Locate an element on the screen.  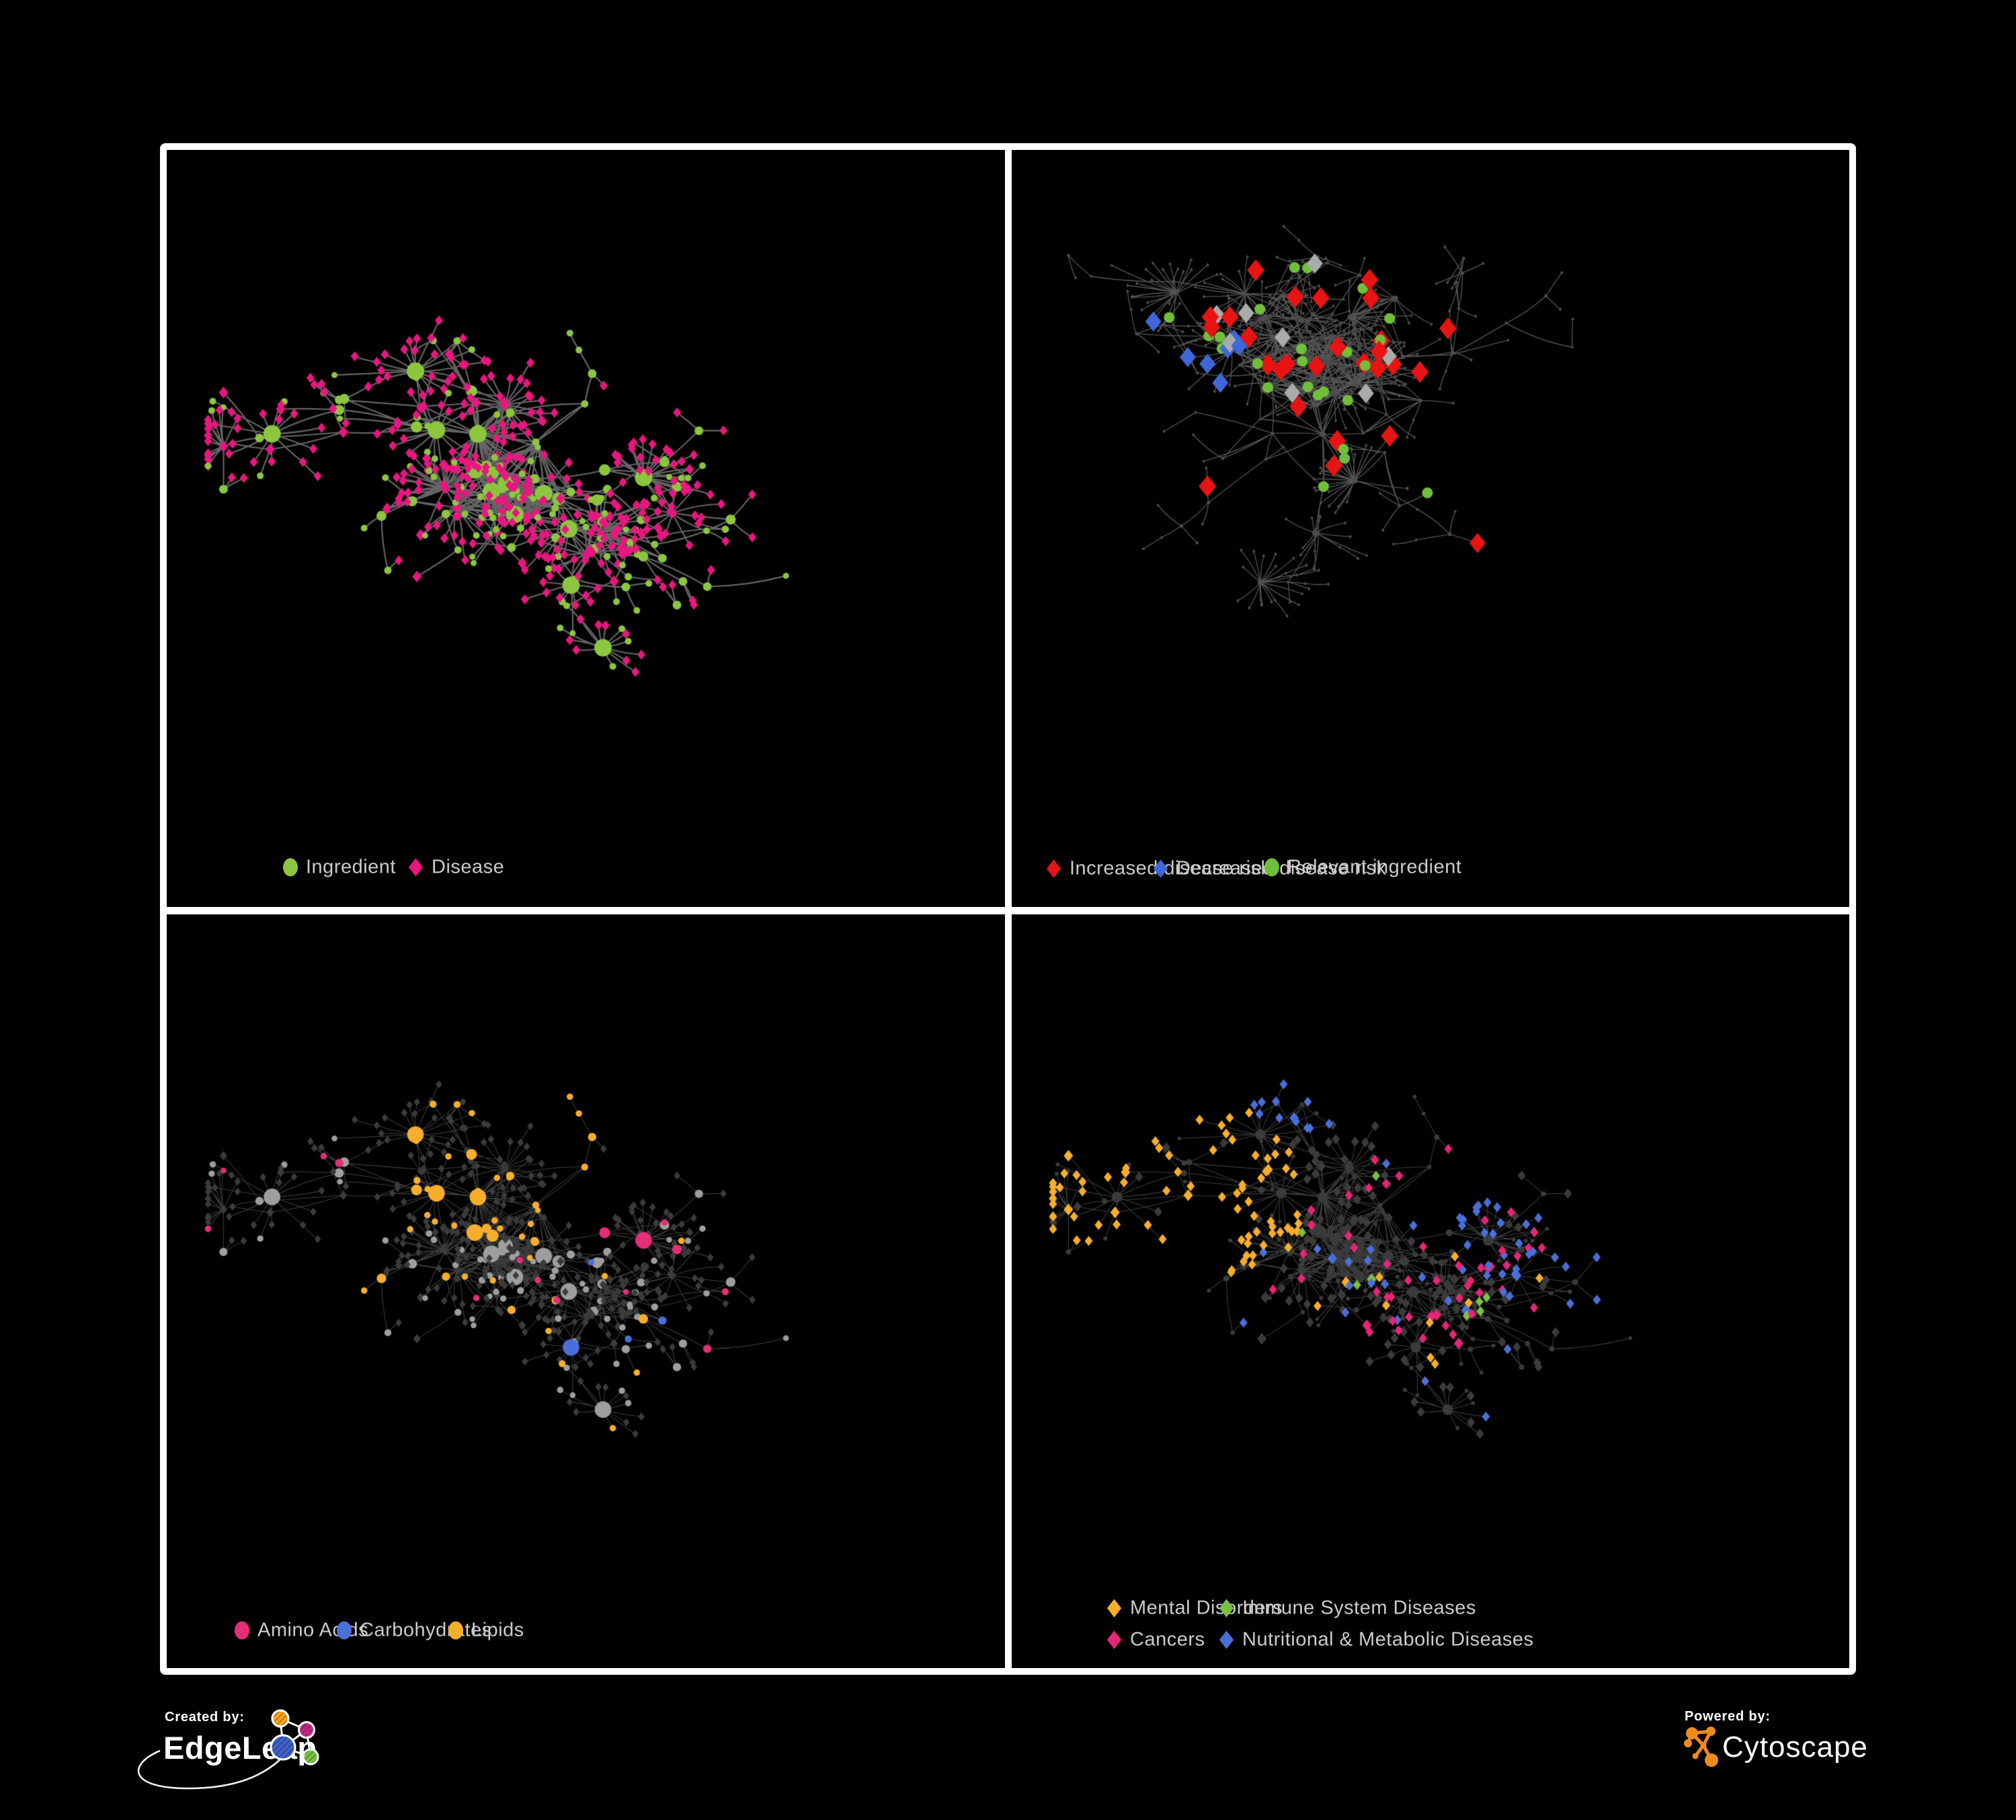
relevant-ingredient-swatch is located at coordinates (1271, 867).